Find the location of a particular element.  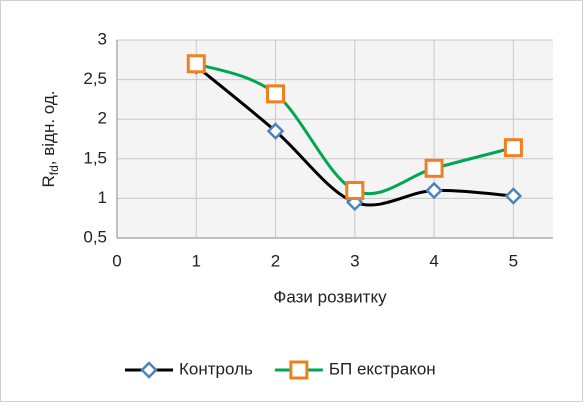

y-tick-label: 2 is located at coordinates (102, 118).